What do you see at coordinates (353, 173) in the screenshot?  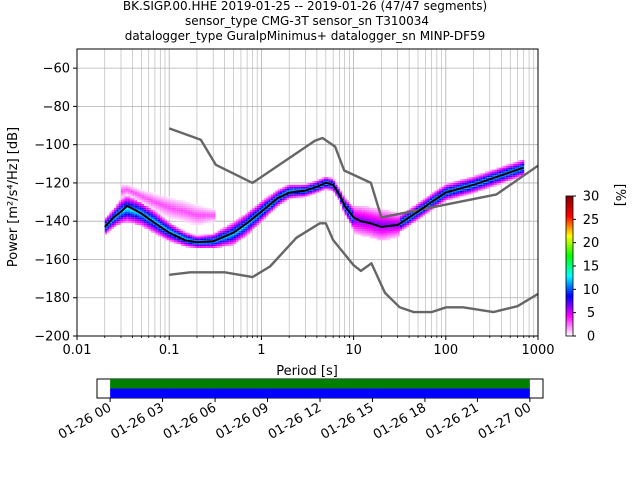 I see `series-noise-model-high` at bounding box center [353, 173].